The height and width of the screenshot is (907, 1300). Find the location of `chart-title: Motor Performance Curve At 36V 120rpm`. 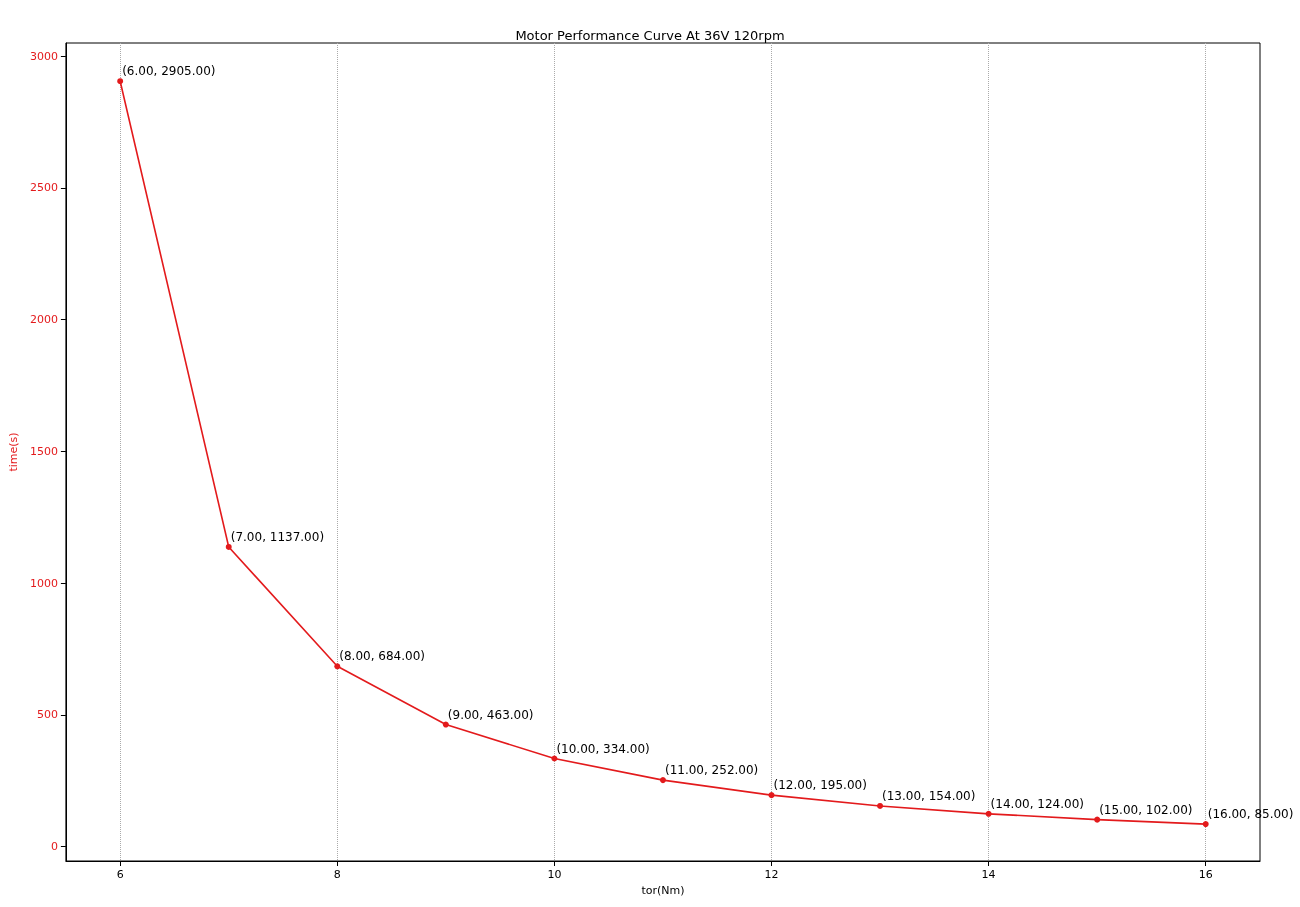

chart-title: Motor Performance Curve At 36V 120rpm is located at coordinates (650, 35).